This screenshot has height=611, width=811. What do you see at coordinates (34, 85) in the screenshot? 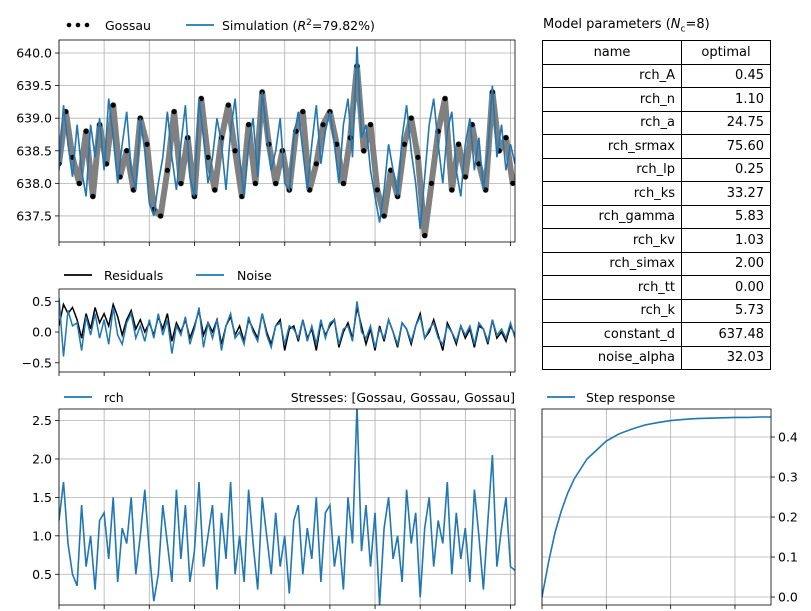
I see `y-tick-label: 639.5` at bounding box center [34, 85].